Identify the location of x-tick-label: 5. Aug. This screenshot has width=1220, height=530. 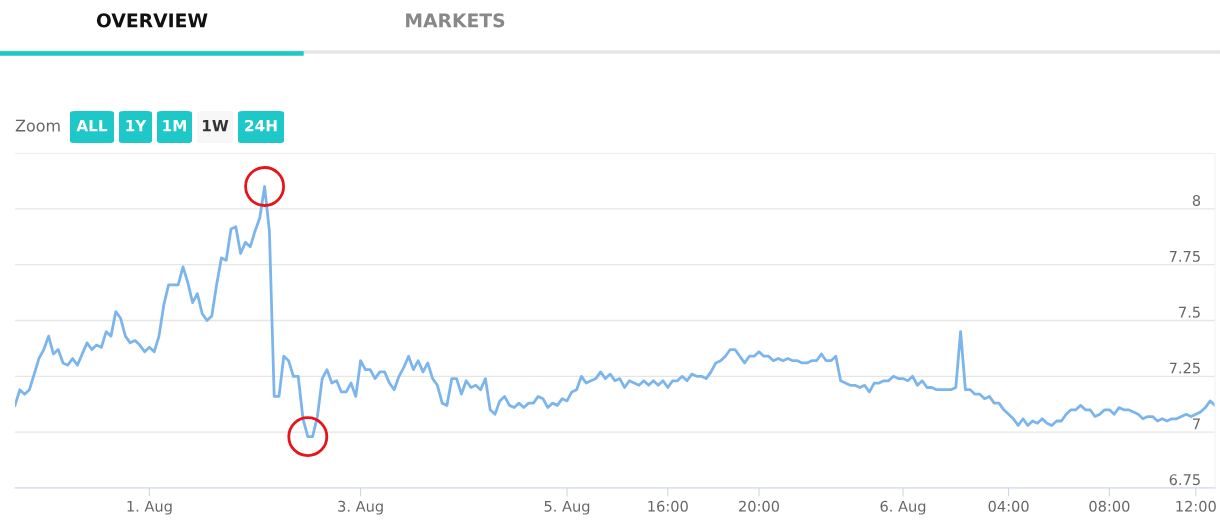
(567, 507).